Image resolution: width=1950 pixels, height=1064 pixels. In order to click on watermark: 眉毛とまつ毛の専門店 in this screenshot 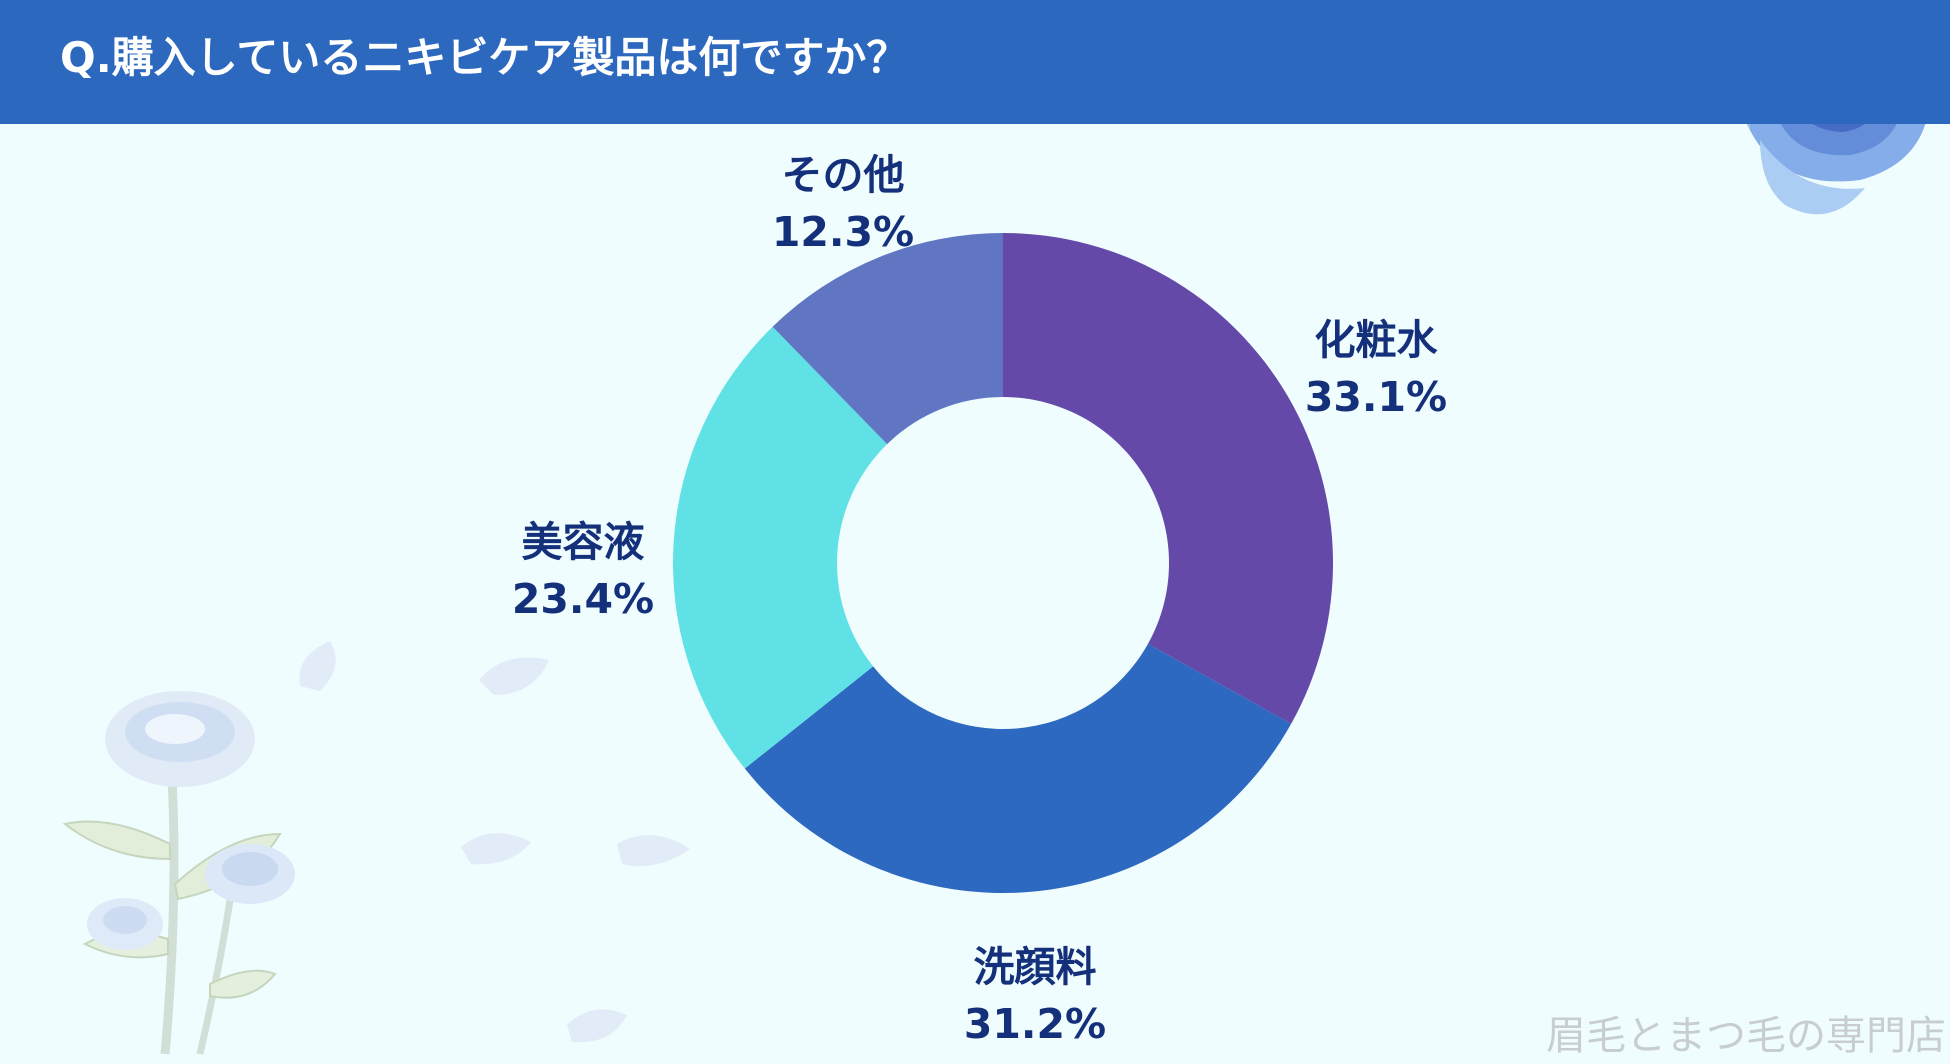, I will do `click(1746, 1036)`.